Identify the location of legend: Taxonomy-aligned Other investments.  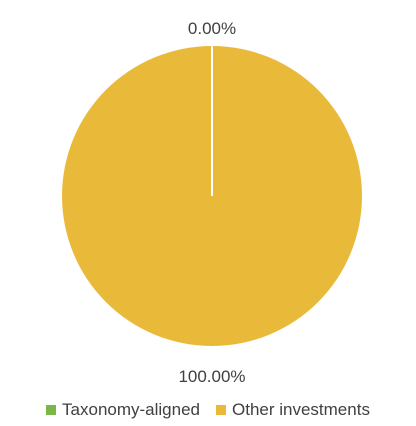
(208, 410).